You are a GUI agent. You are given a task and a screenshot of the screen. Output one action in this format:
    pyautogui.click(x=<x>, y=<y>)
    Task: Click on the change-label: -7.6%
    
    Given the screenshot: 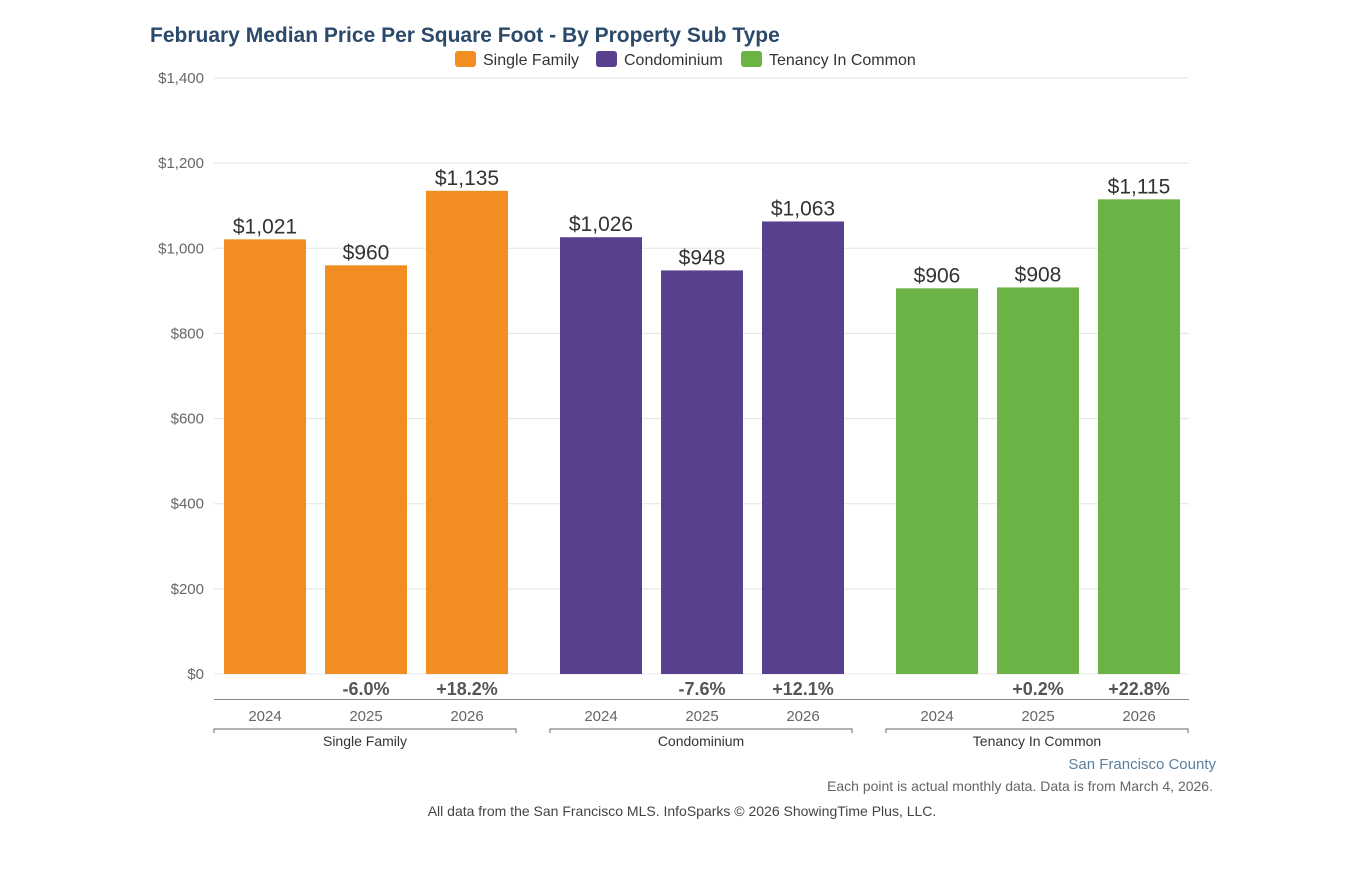 What is the action you would take?
    pyautogui.click(x=701, y=689)
    